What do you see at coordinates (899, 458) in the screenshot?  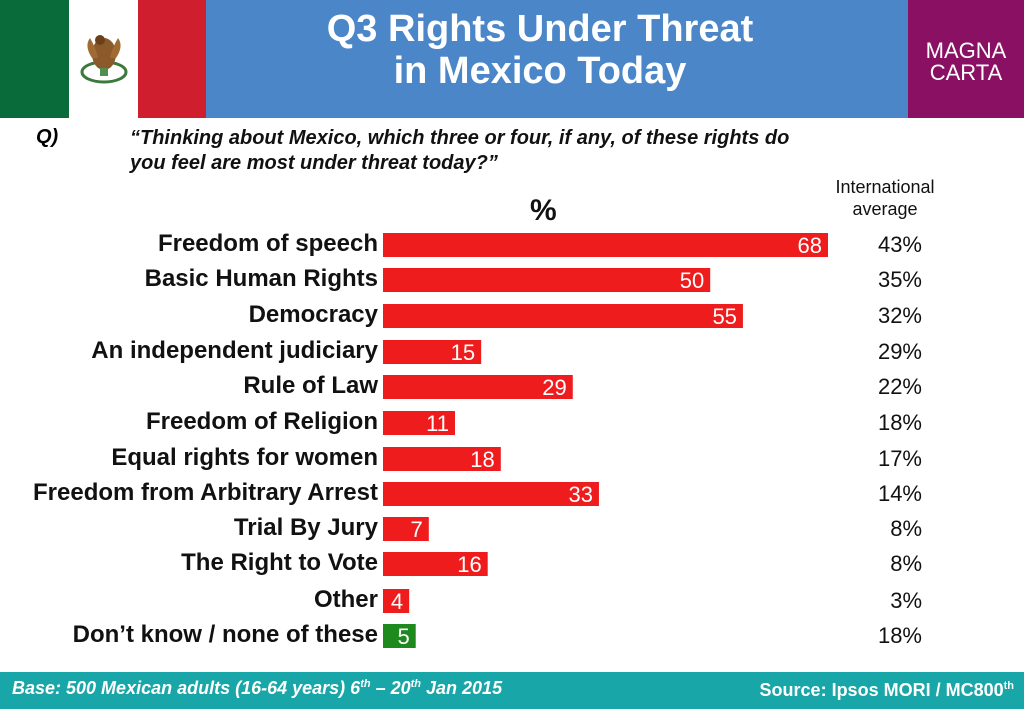 I see `international-average-value: 17%` at bounding box center [899, 458].